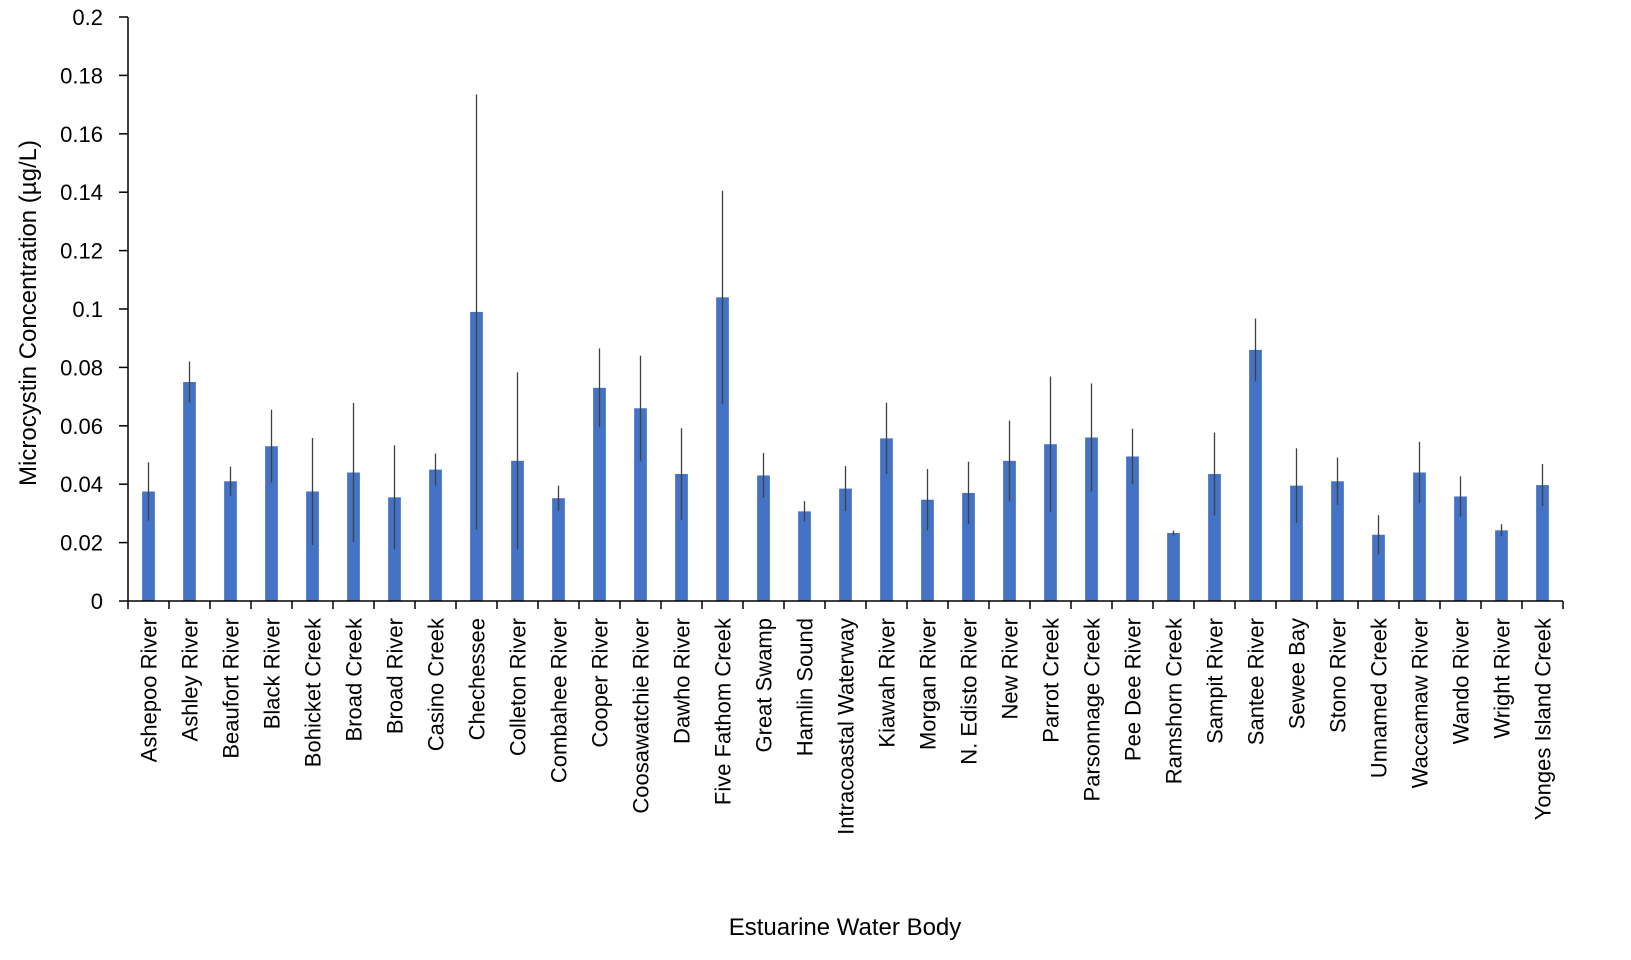  I want to click on y-tick-label: 0.14, so click(81, 192).